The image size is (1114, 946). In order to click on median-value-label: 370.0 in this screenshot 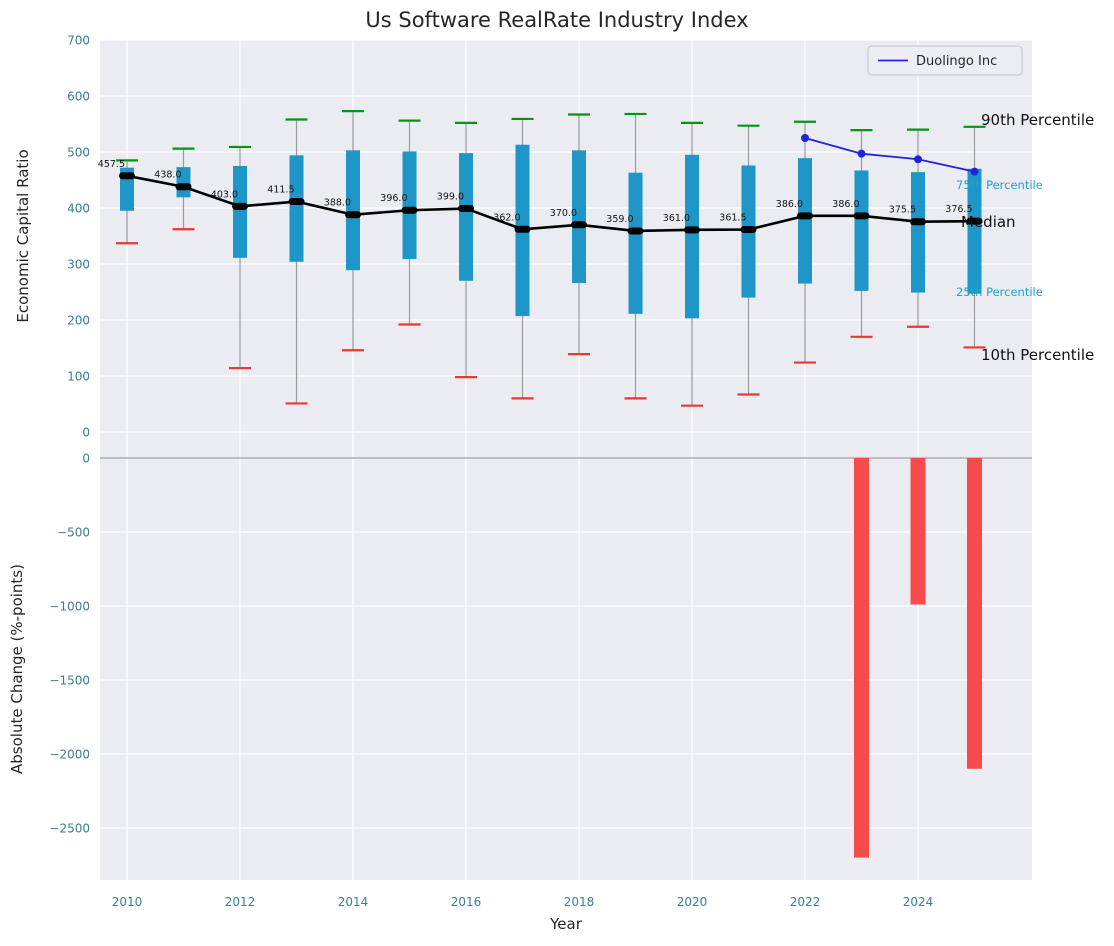, I will do `click(563, 213)`.